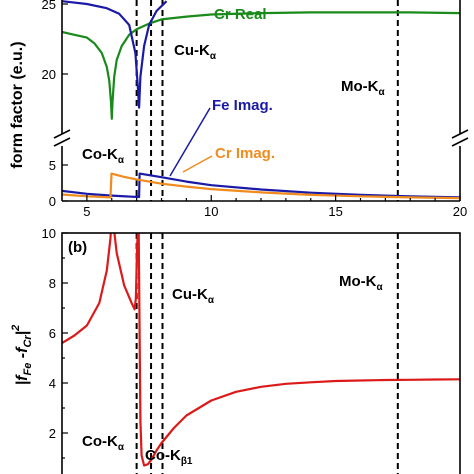  What do you see at coordinates (190, 142) in the screenshot?
I see `fe-imag-pointer` at bounding box center [190, 142].